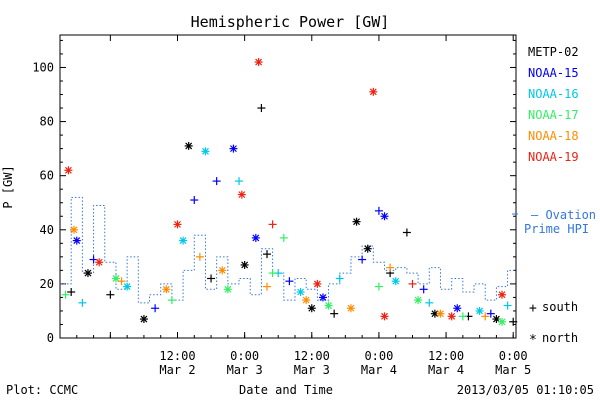 This screenshot has width=600, height=400. What do you see at coordinates (560, 307) in the screenshot?
I see `south-marker-label: south` at bounding box center [560, 307].